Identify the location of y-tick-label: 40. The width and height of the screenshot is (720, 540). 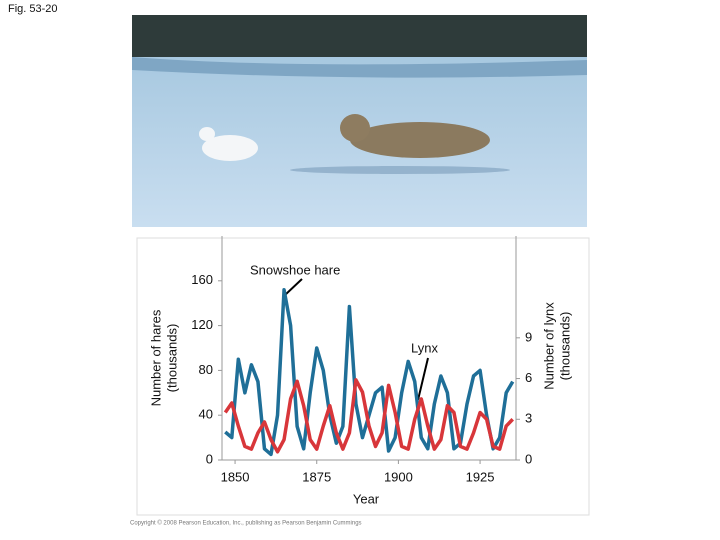
(206, 414).